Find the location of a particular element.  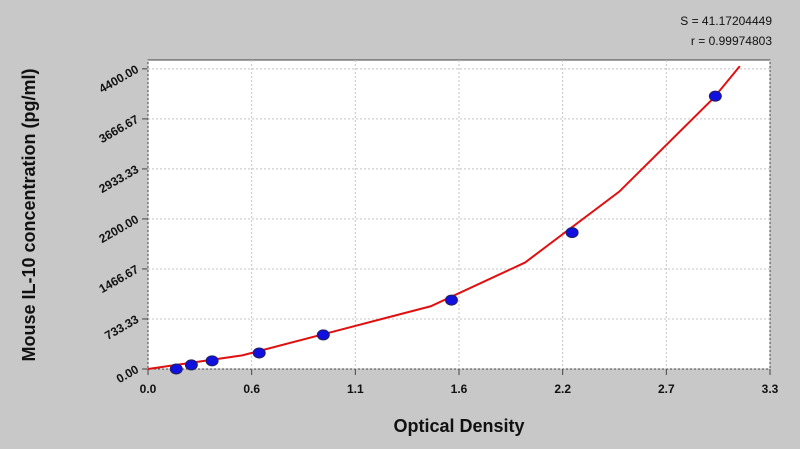

y-tick-label: 4400.00 is located at coordinates (119, 79).